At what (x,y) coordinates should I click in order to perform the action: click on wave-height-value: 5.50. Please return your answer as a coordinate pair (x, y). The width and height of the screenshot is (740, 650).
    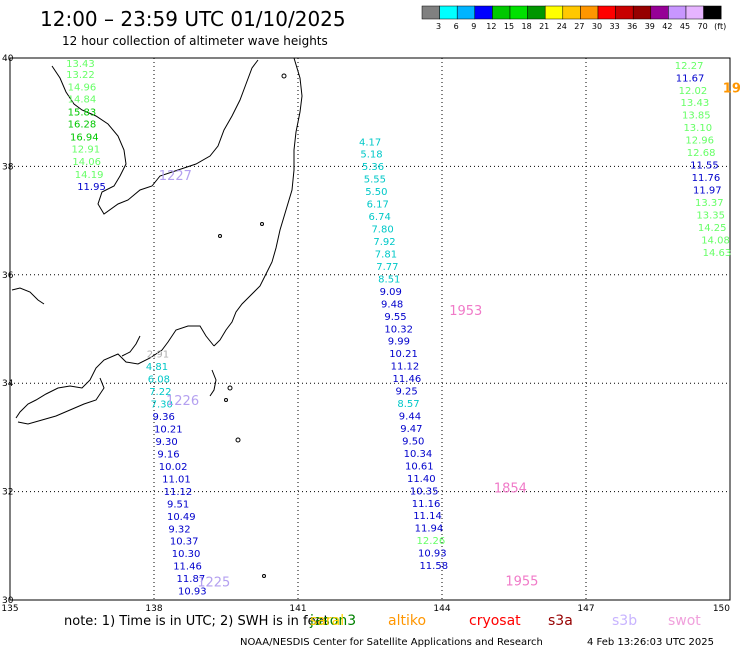
    Looking at the image, I should click on (376, 192).